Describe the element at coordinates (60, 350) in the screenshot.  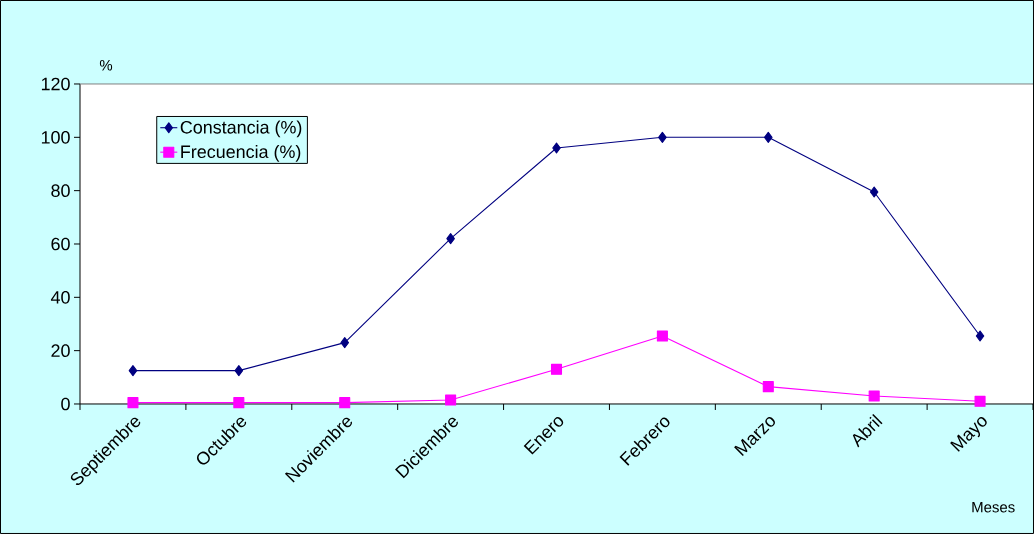
I see `y-tick-label: 20` at that location.